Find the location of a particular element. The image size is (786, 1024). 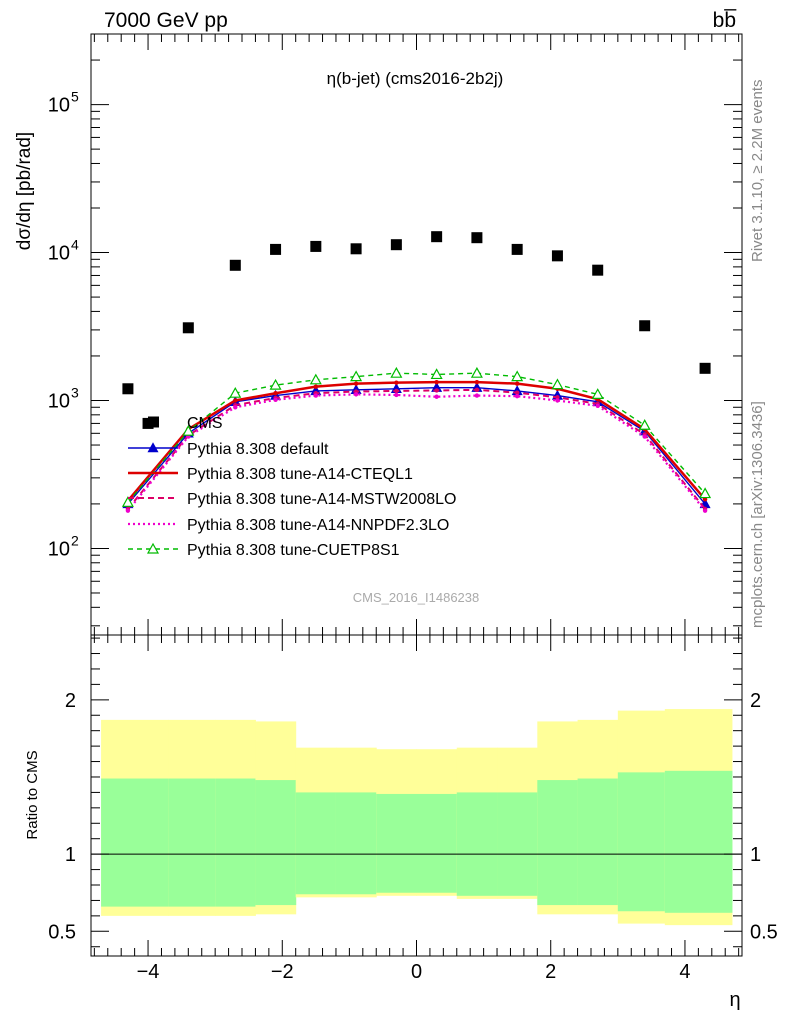

y-tick-exponent: 5 is located at coordinates (75, 97).